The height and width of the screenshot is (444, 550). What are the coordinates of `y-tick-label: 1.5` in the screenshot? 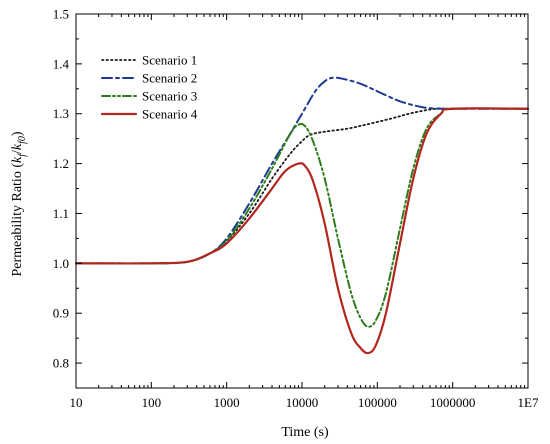 It's located at (61, 14).